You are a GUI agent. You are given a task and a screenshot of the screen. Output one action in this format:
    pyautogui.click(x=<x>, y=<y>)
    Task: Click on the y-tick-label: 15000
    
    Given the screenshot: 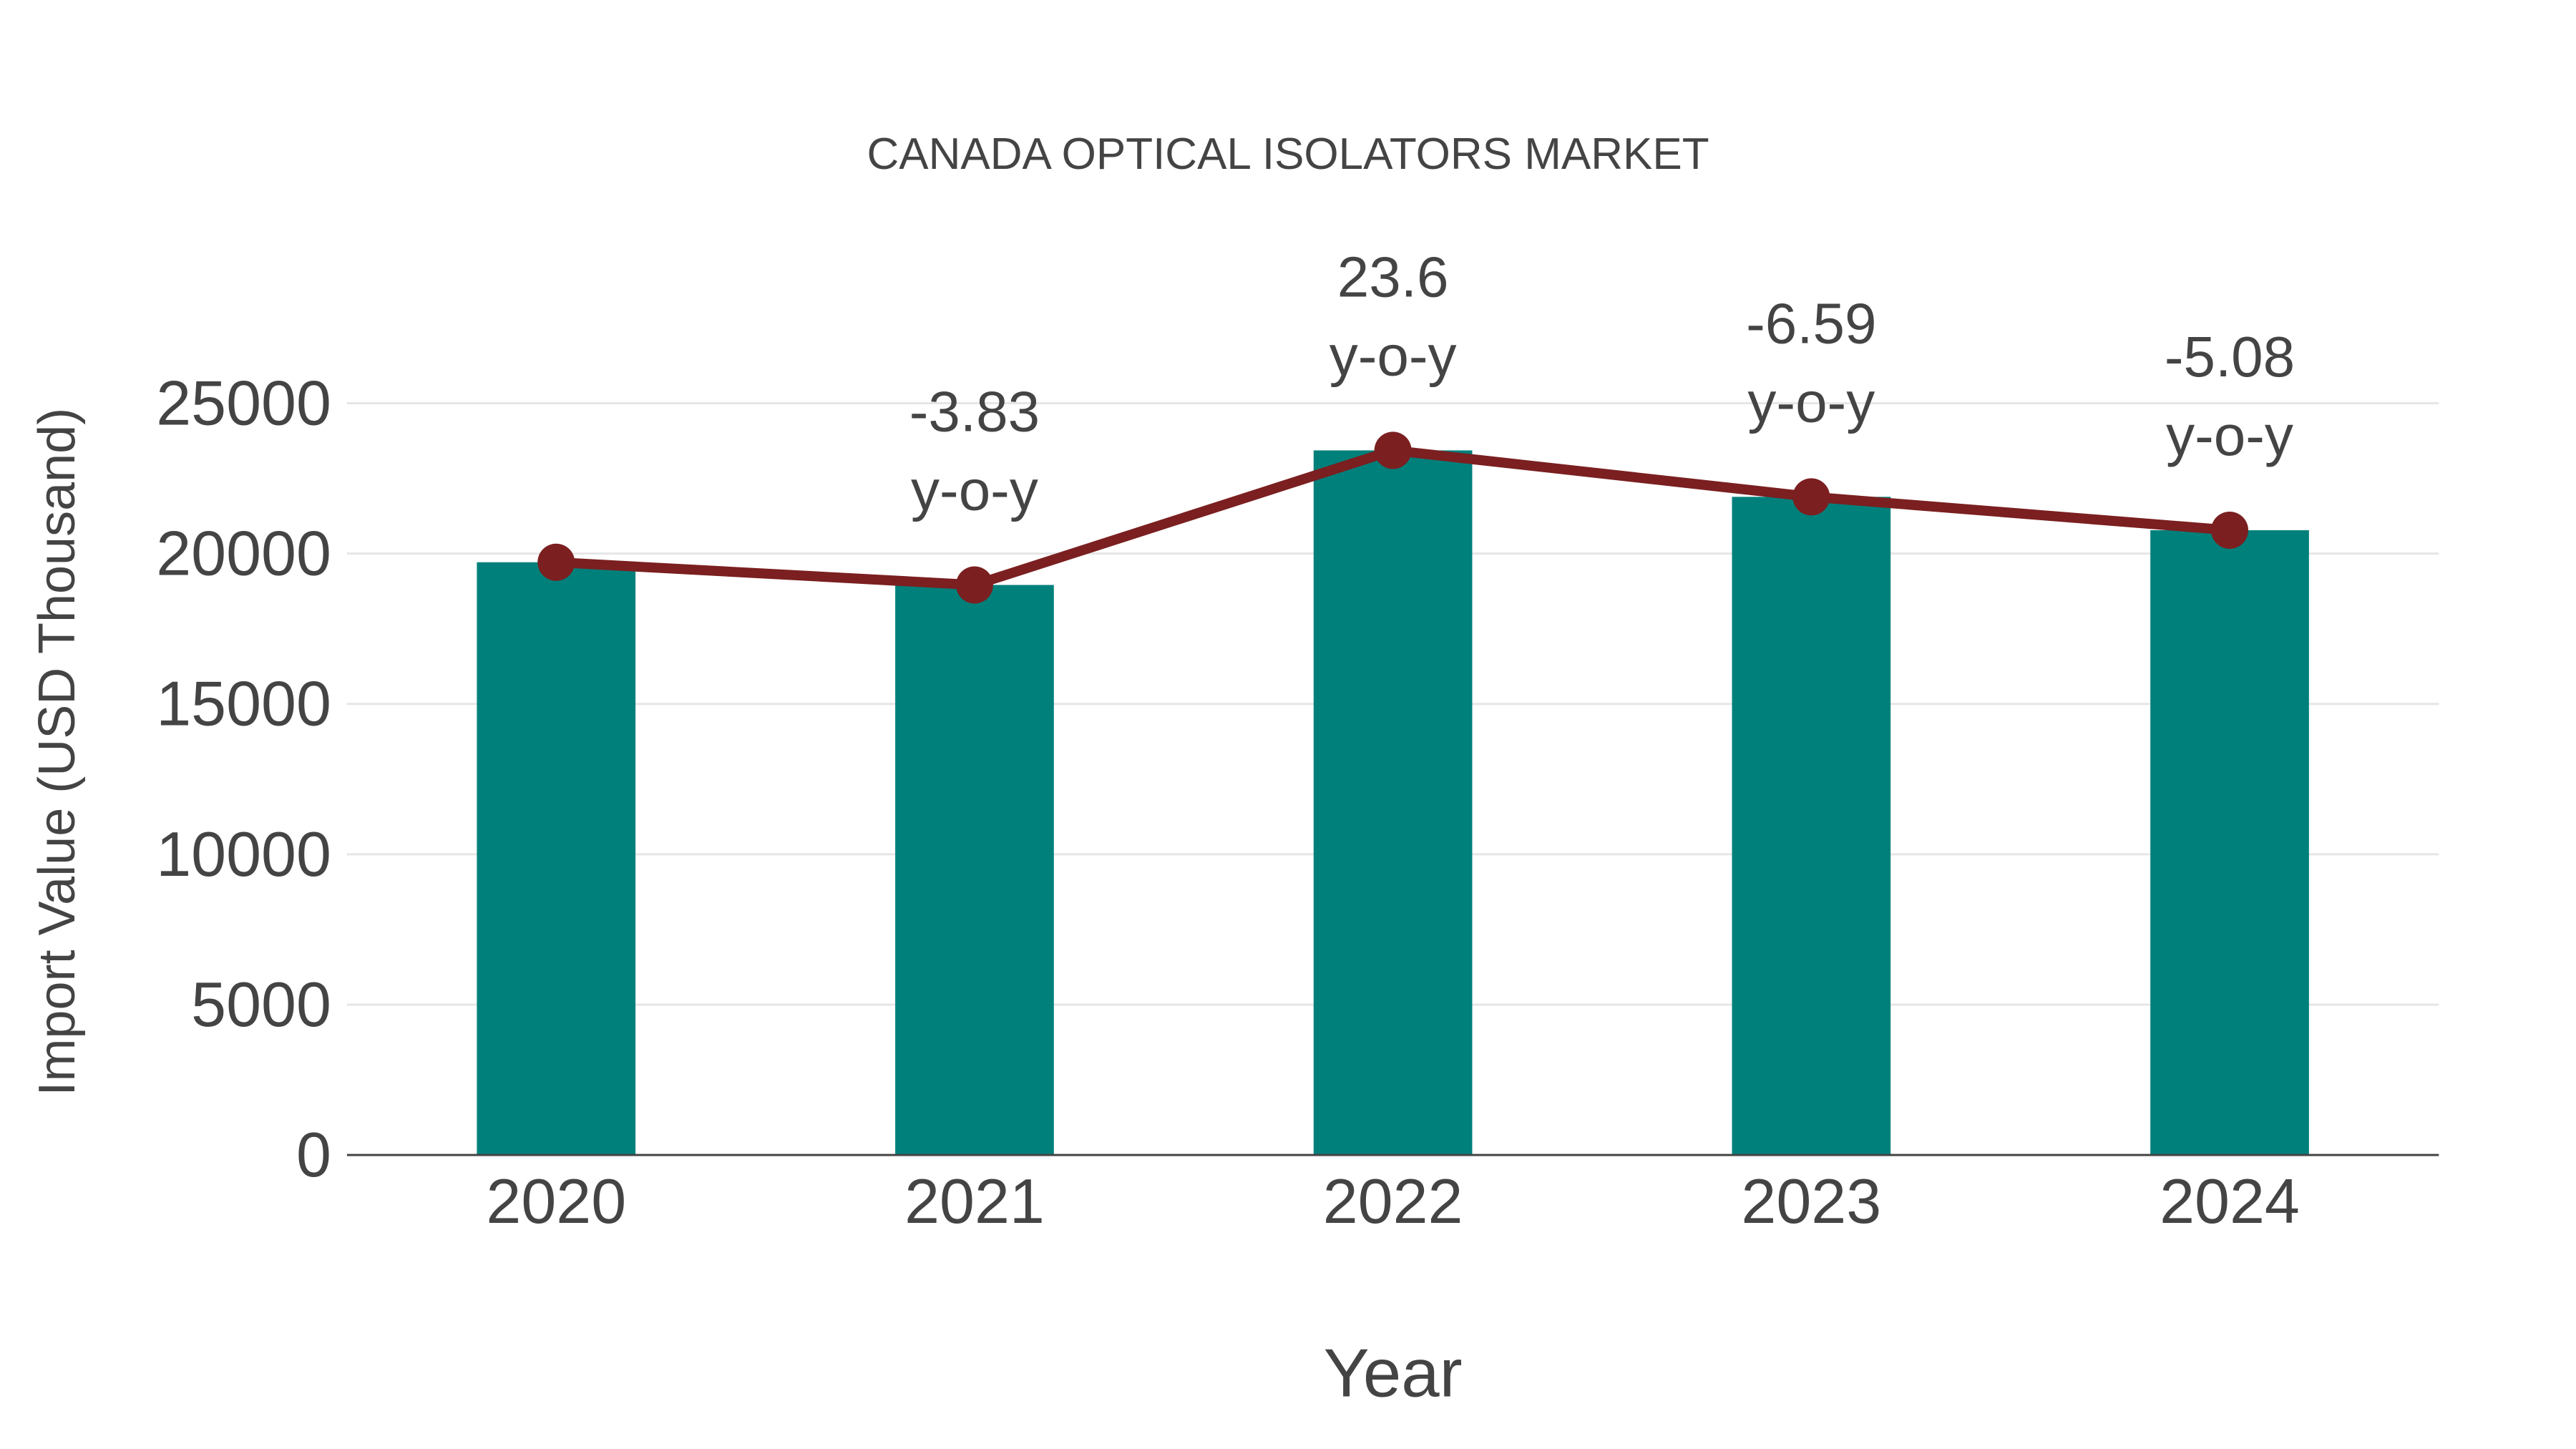 What is the action you would take?
    pyautogui.click(x=243, y=703)
    